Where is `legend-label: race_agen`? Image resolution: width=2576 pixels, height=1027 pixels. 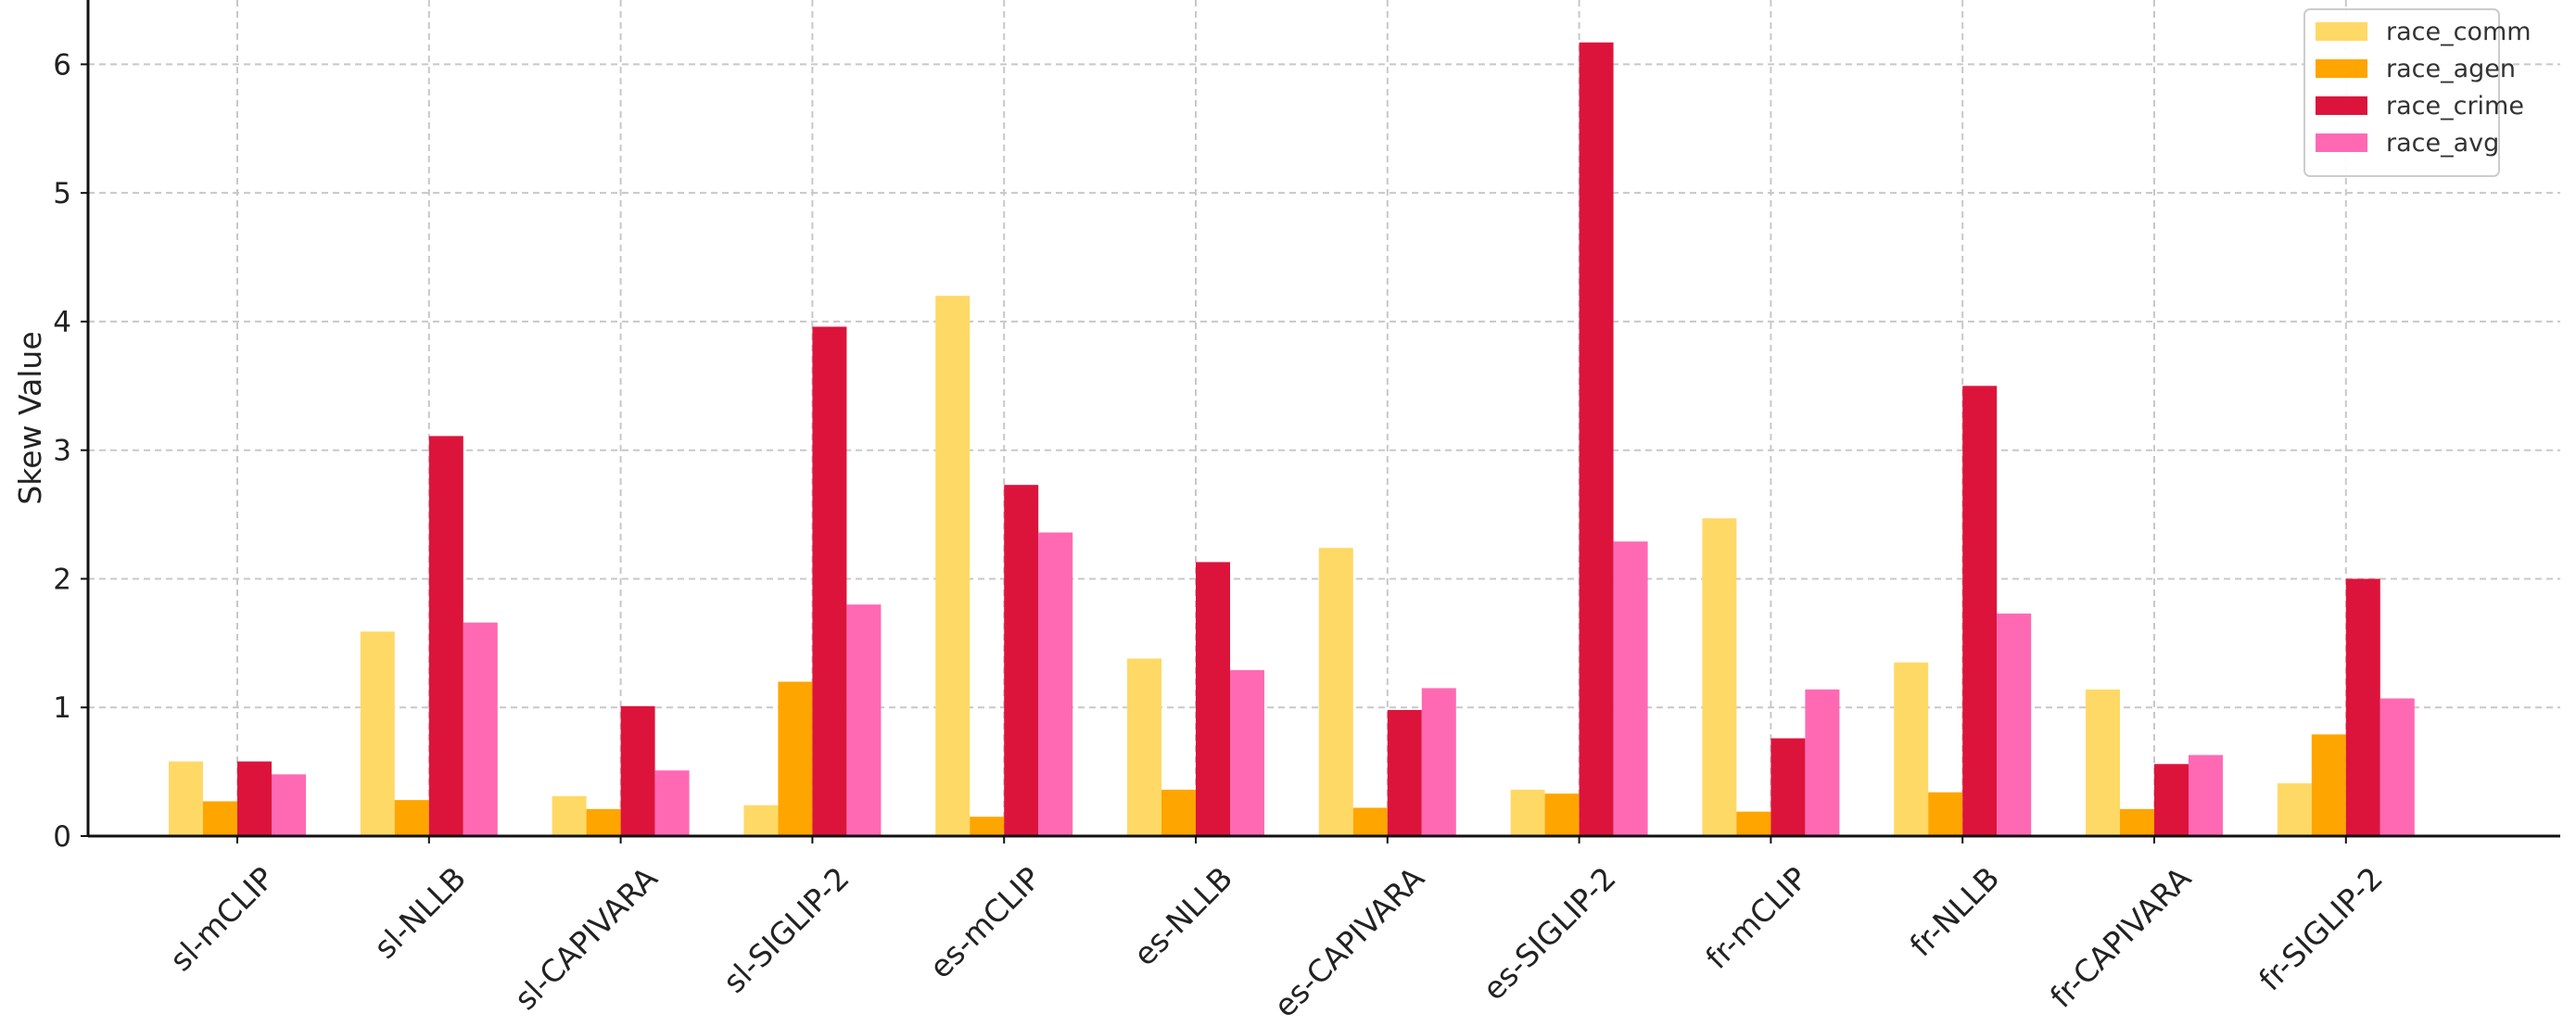 legend-label: race_agen is located at coordinates (2451, 69).